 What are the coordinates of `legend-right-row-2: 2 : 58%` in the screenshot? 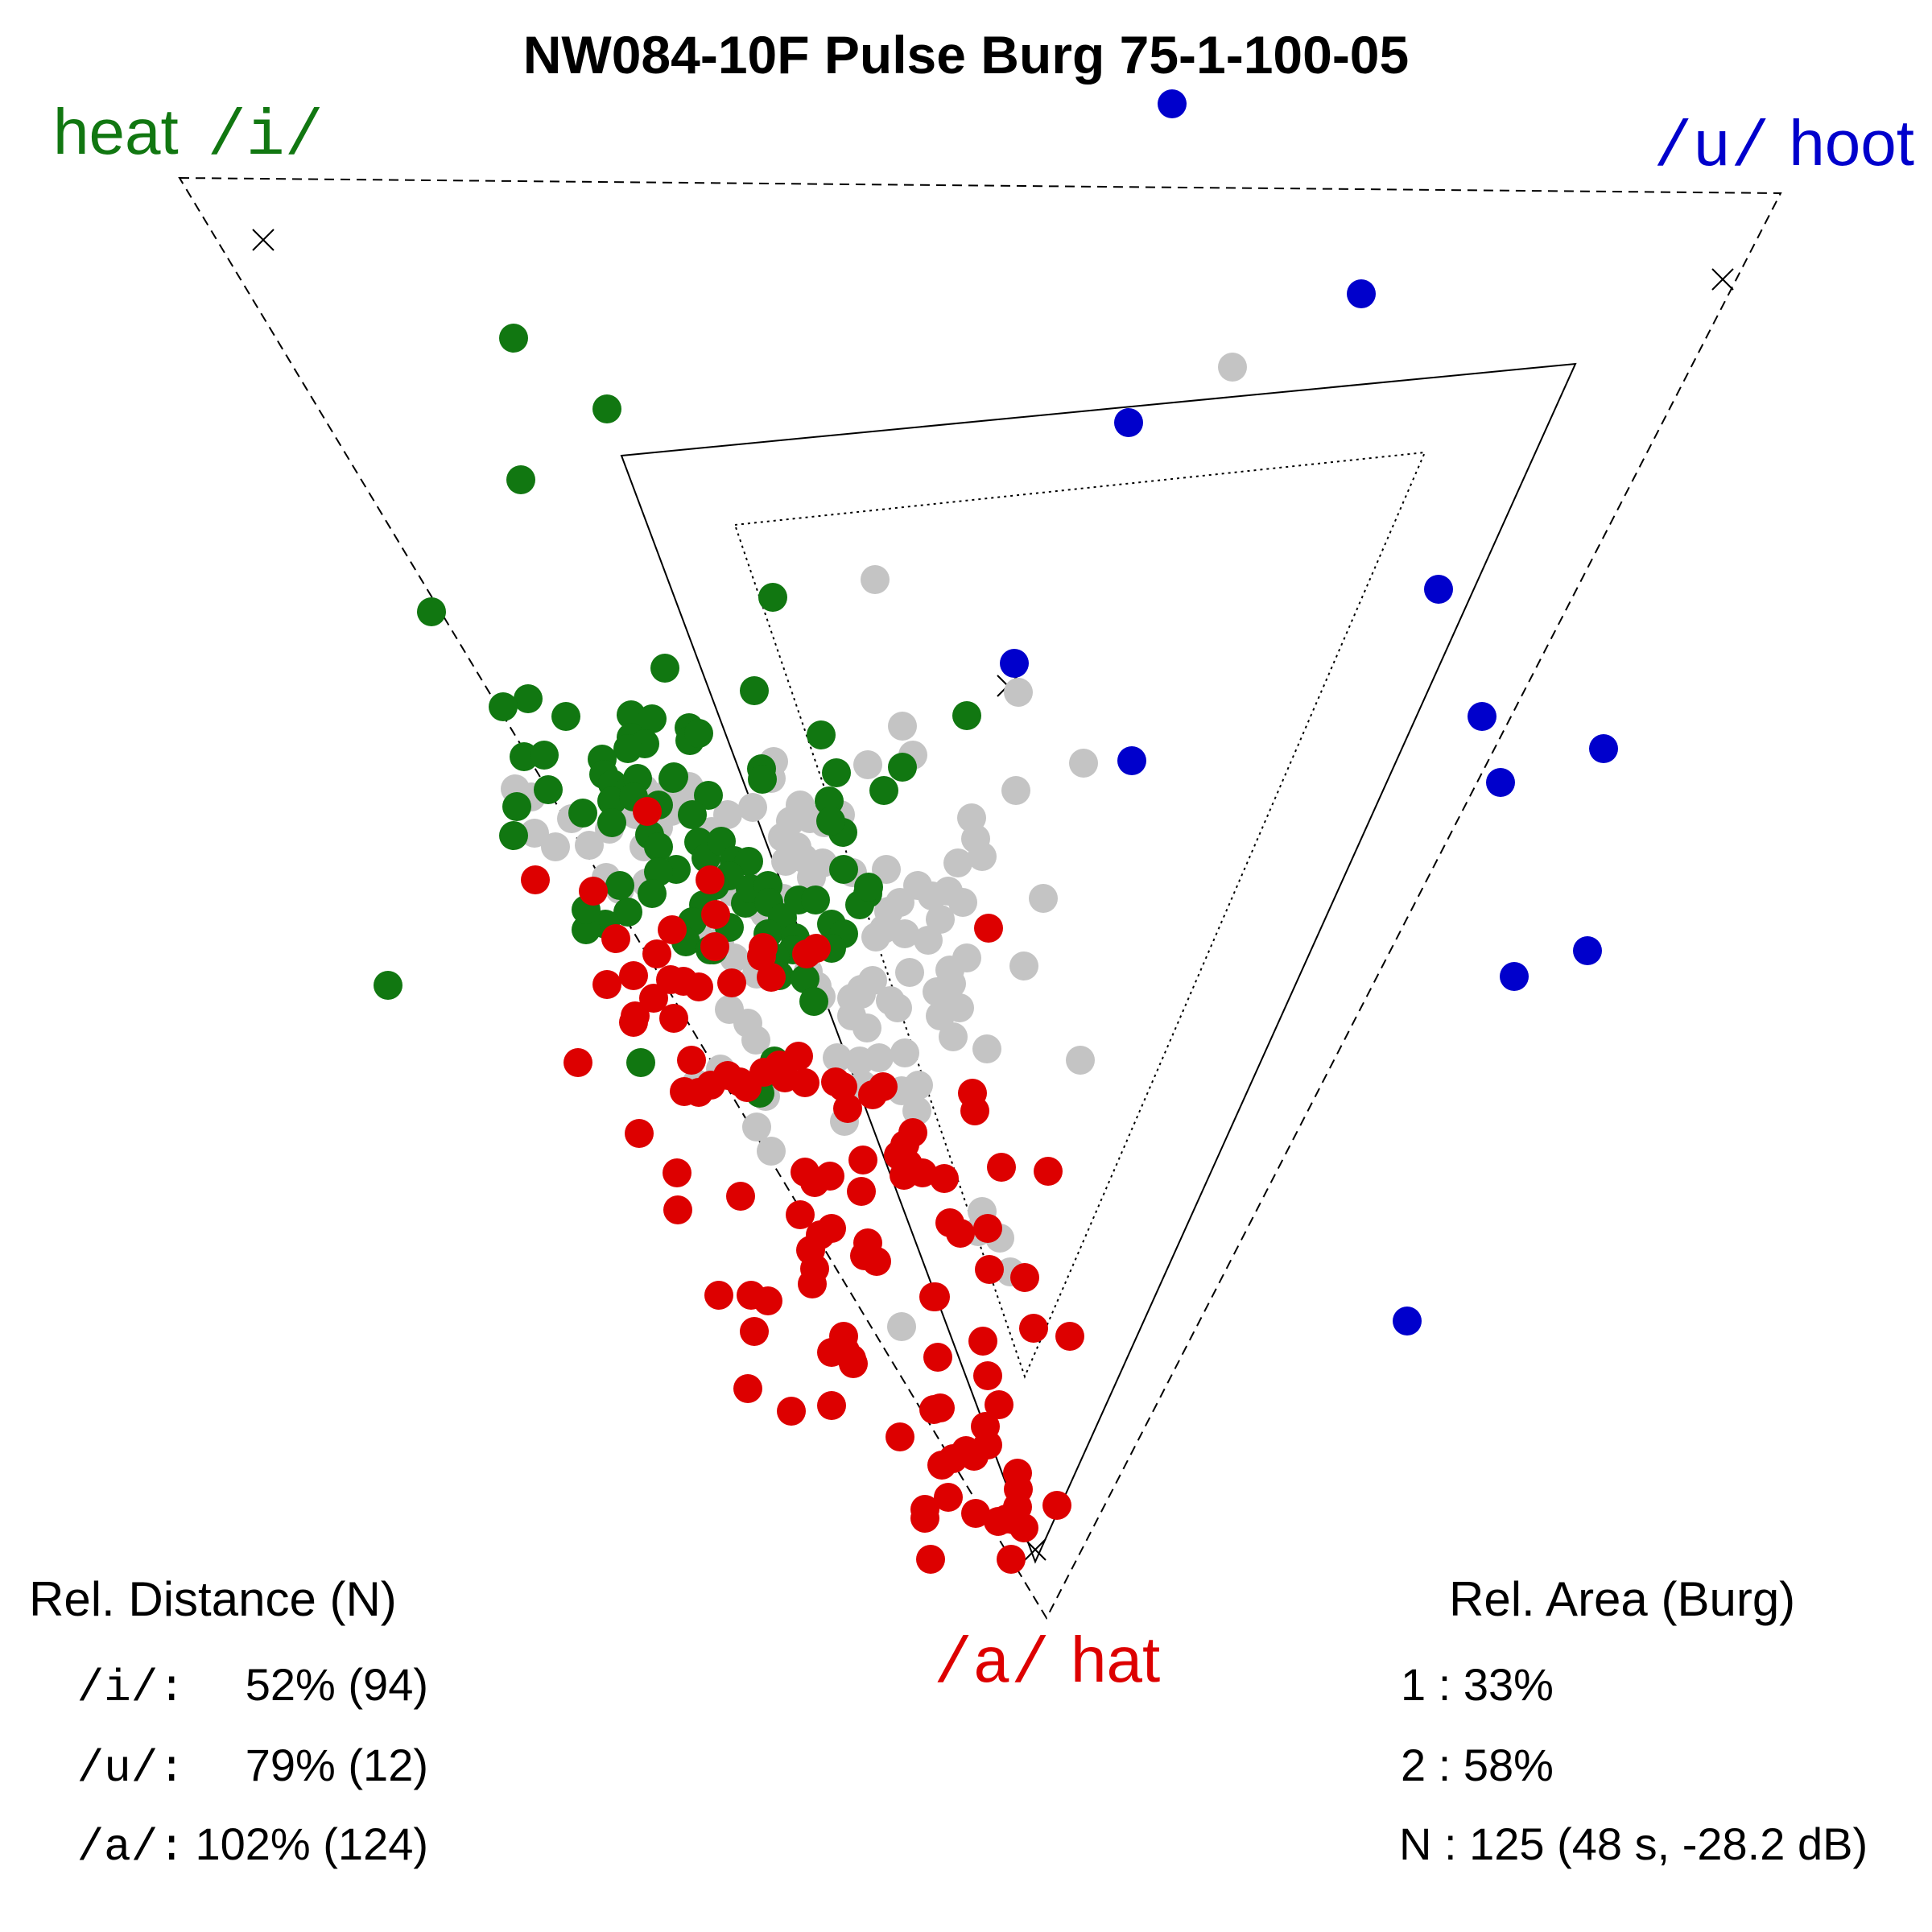 It's located at (1477, 1765).